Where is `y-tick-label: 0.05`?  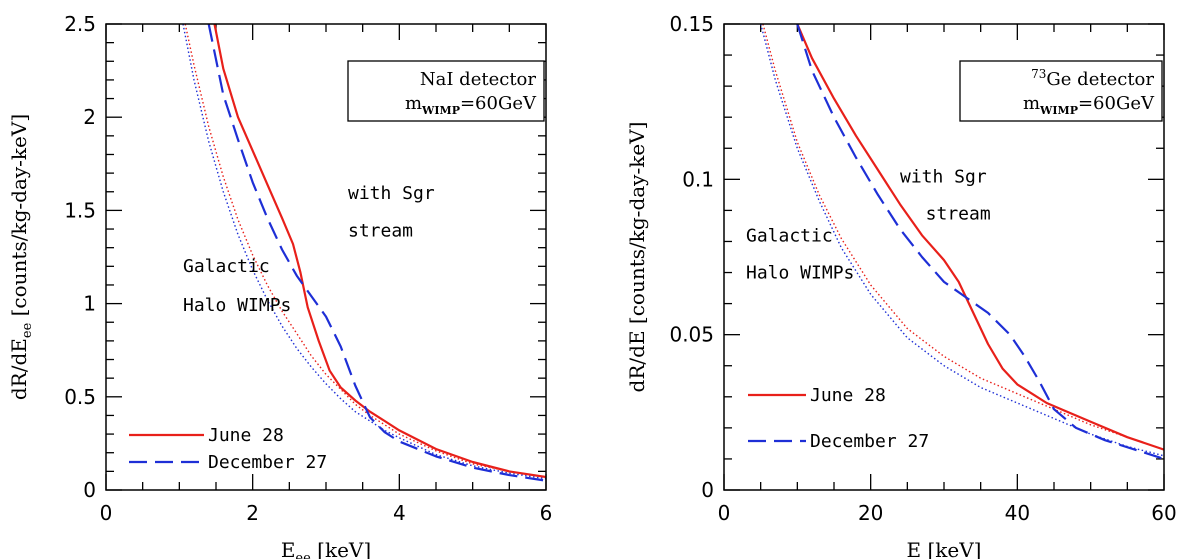 y-tick-label: 0.05 is located at coordinates (691, 335).